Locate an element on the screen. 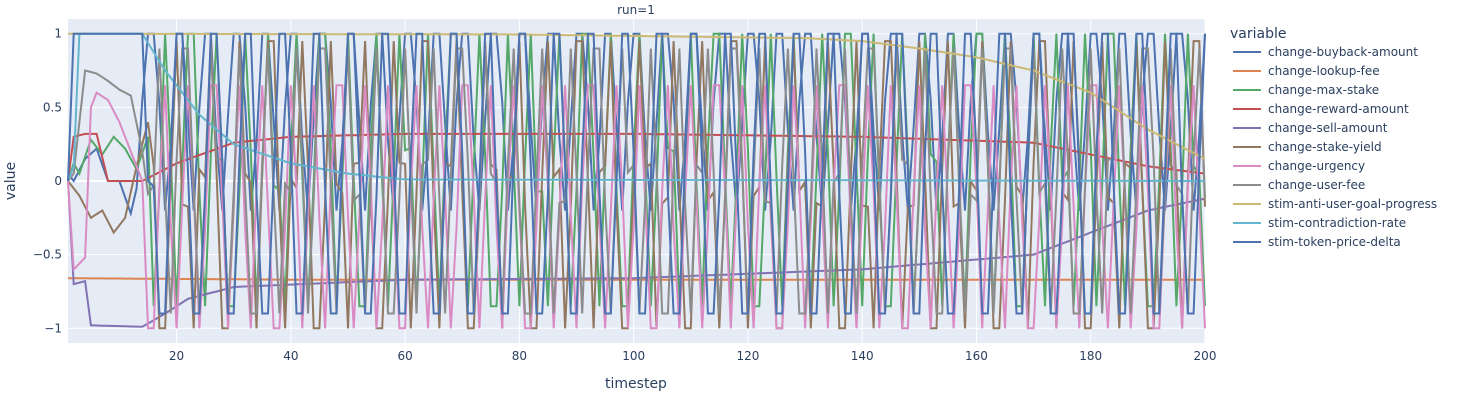 The image size is (1471, 404). legend-item-change-sell-amount: change-sell-amount is located at coordinates (1310, 128).